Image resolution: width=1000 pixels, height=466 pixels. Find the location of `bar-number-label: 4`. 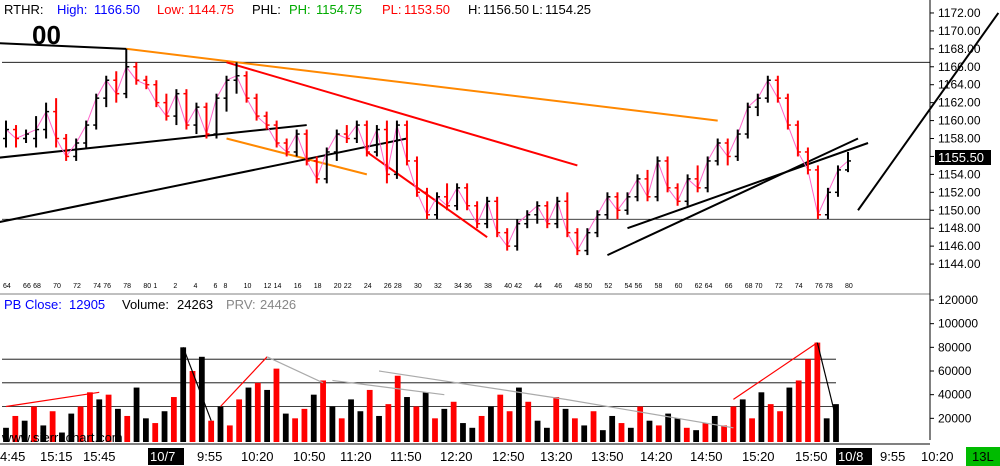

bar-number-label: 4 is located at coordinates (195, 286).